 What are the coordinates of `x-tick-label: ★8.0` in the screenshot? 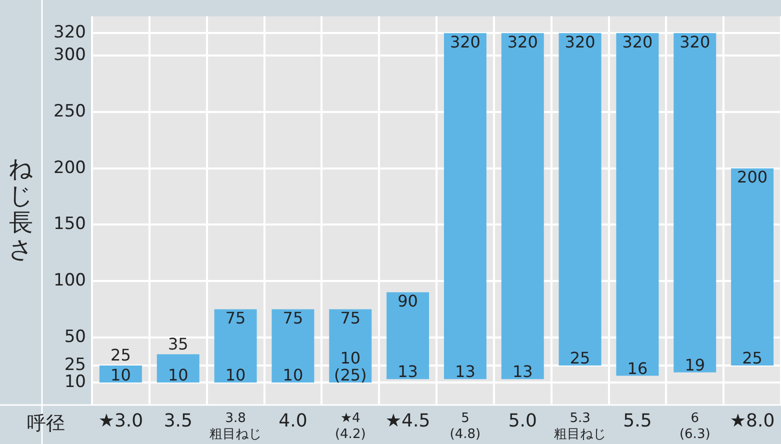 It's located at (752, 421).